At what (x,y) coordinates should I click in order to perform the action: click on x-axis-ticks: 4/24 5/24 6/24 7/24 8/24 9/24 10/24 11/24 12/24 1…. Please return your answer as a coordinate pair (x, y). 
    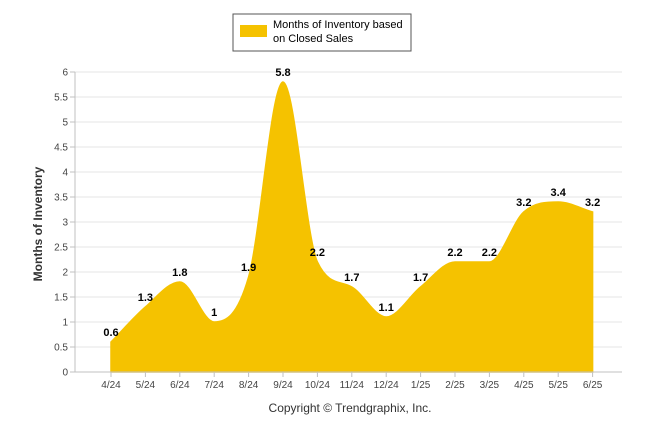
    Looking at the image, I should click on (352, 381).